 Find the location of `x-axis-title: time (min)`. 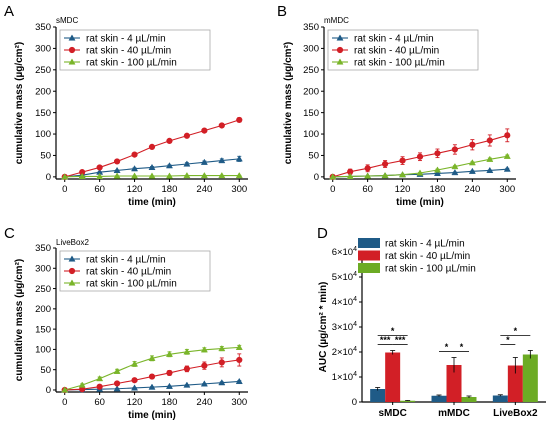

x-axis-title: time (min) is located at coordinates (152, 415).